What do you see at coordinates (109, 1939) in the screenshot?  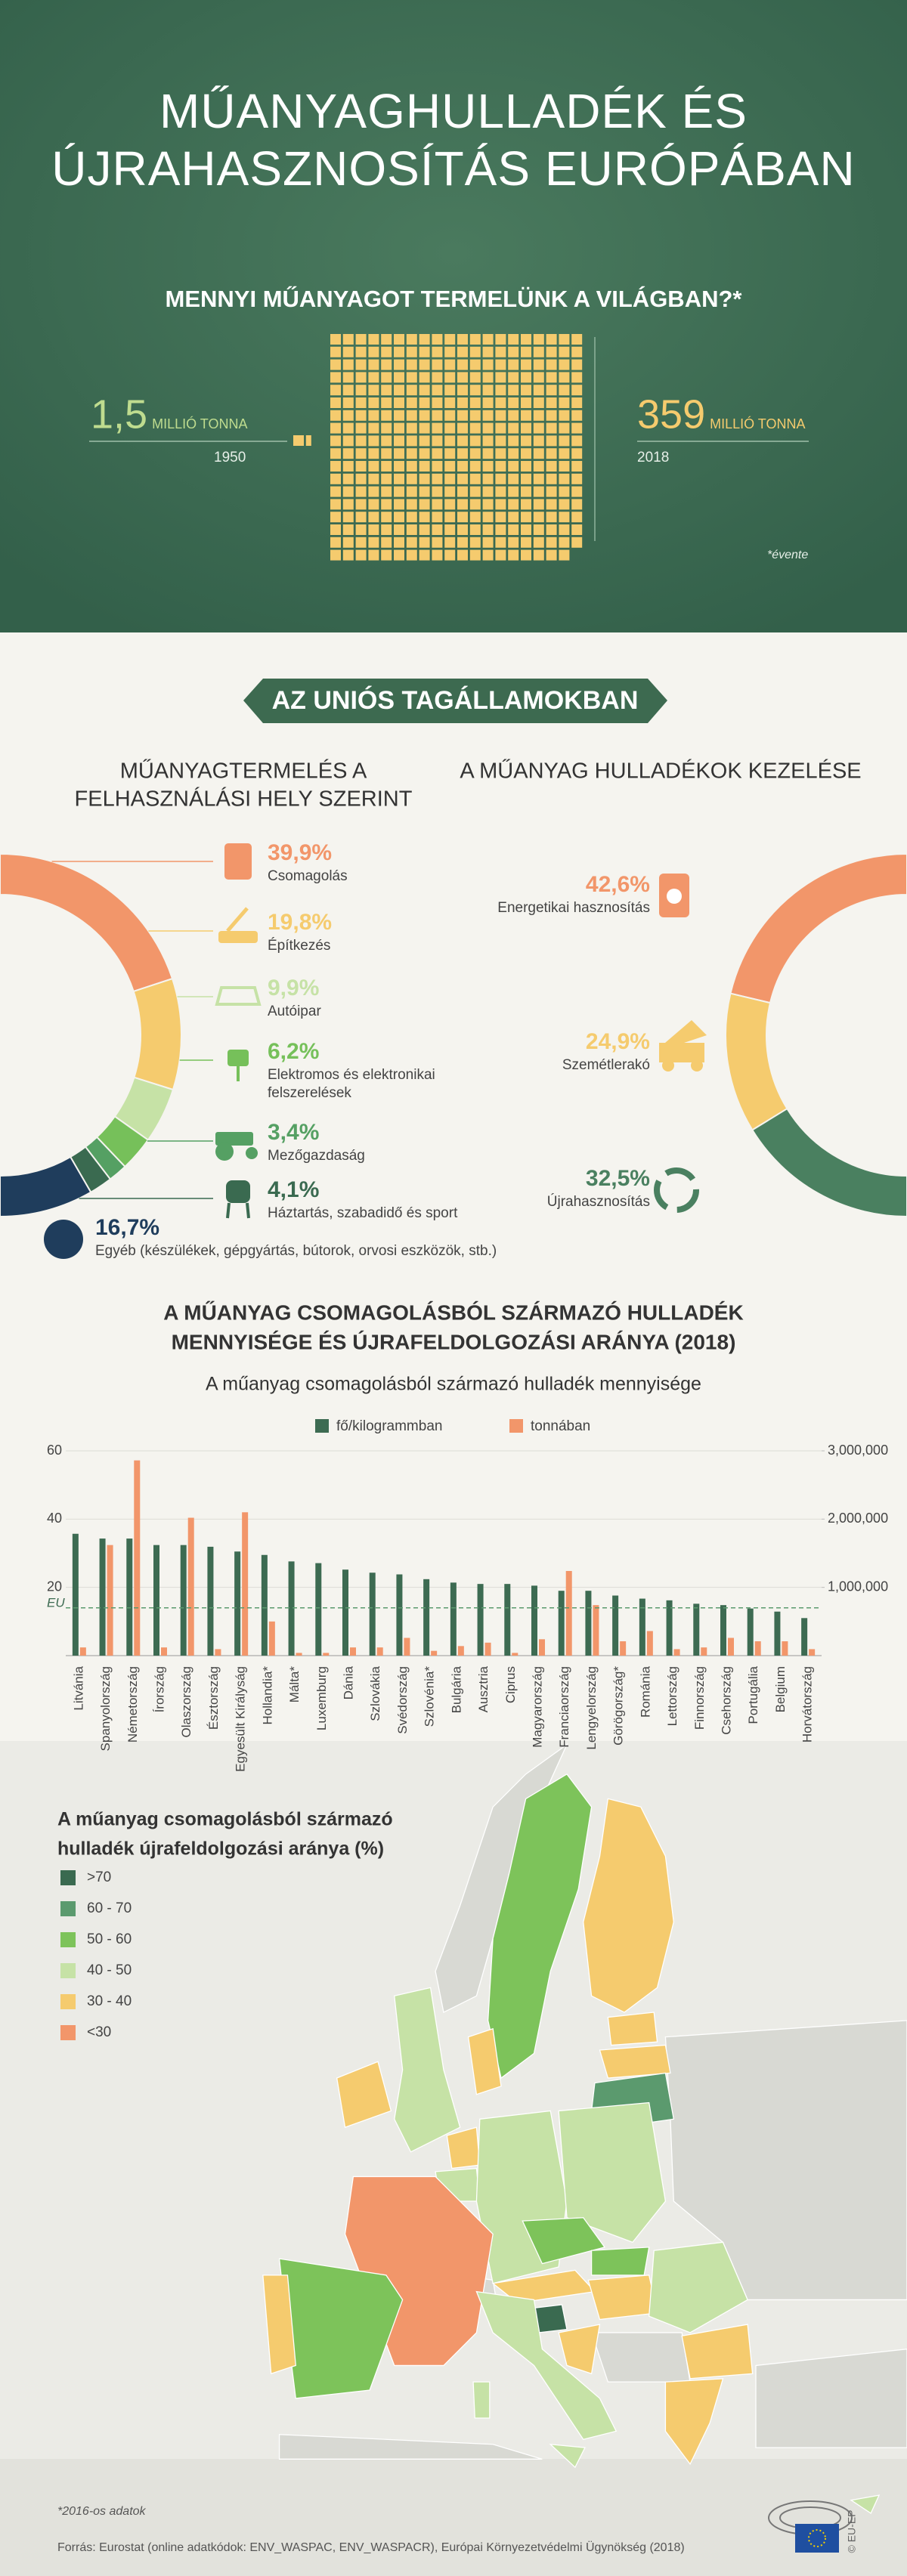 I see `legend-label: 50 - 60` at bounding box center [109, 1939].